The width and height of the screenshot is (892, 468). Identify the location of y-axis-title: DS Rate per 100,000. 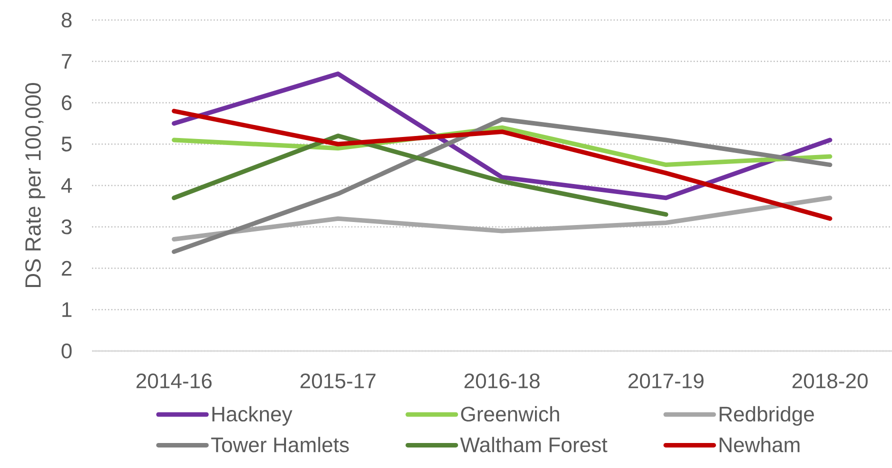
(35, 185).